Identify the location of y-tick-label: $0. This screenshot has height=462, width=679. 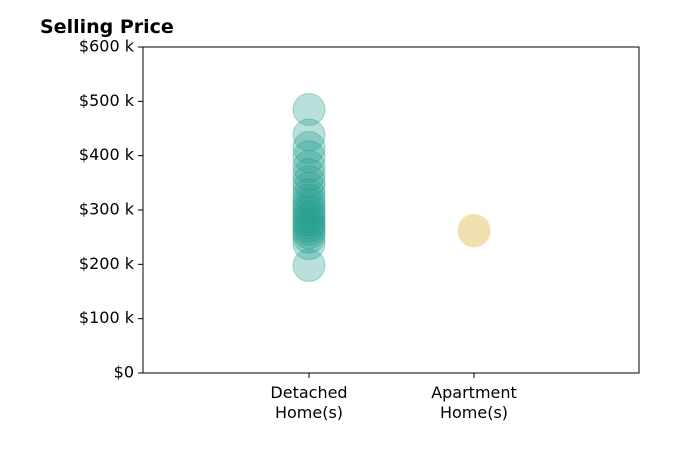
(124, 372).